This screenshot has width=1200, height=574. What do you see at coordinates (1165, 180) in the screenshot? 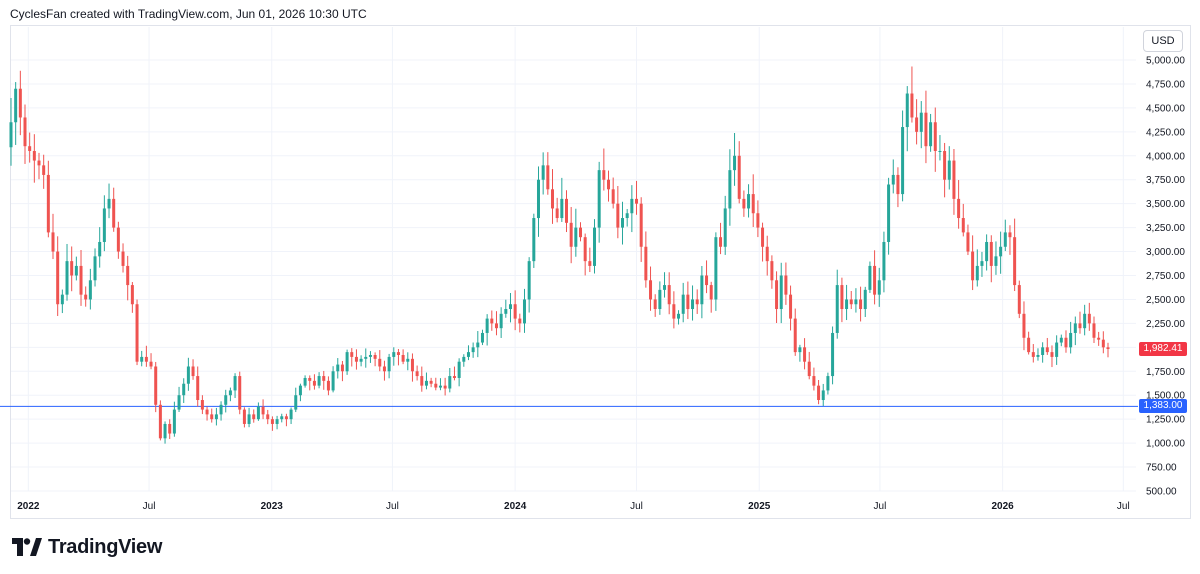
I see `price-tick-label: 3,750.00` at bounding box center [1165, 180].